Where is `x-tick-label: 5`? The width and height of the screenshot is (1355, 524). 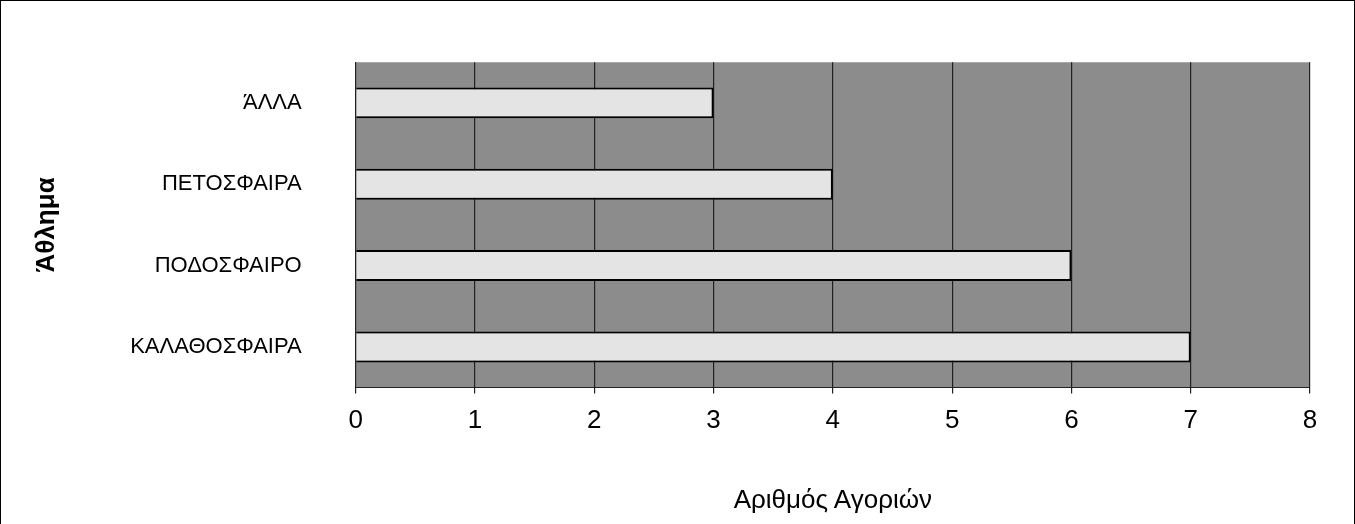
x-tick-label: 5 is located at coordinates (952, 419).